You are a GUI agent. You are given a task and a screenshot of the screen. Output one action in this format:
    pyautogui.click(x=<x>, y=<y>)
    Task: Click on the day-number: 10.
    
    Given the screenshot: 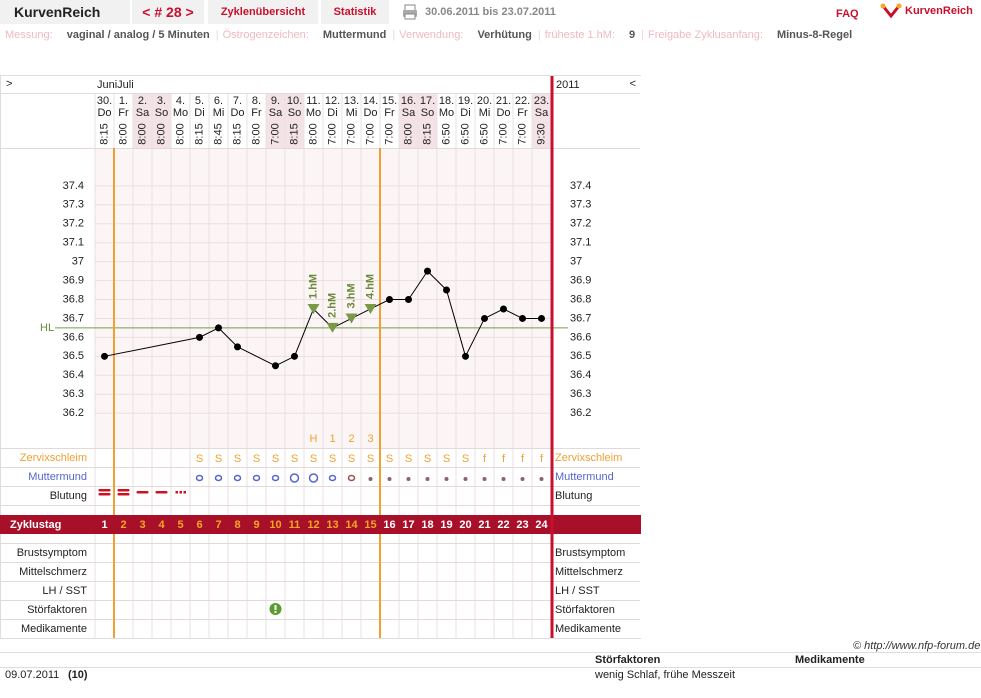 What is the action you would take?
    pyautogui.click(x=294, y=101)
    